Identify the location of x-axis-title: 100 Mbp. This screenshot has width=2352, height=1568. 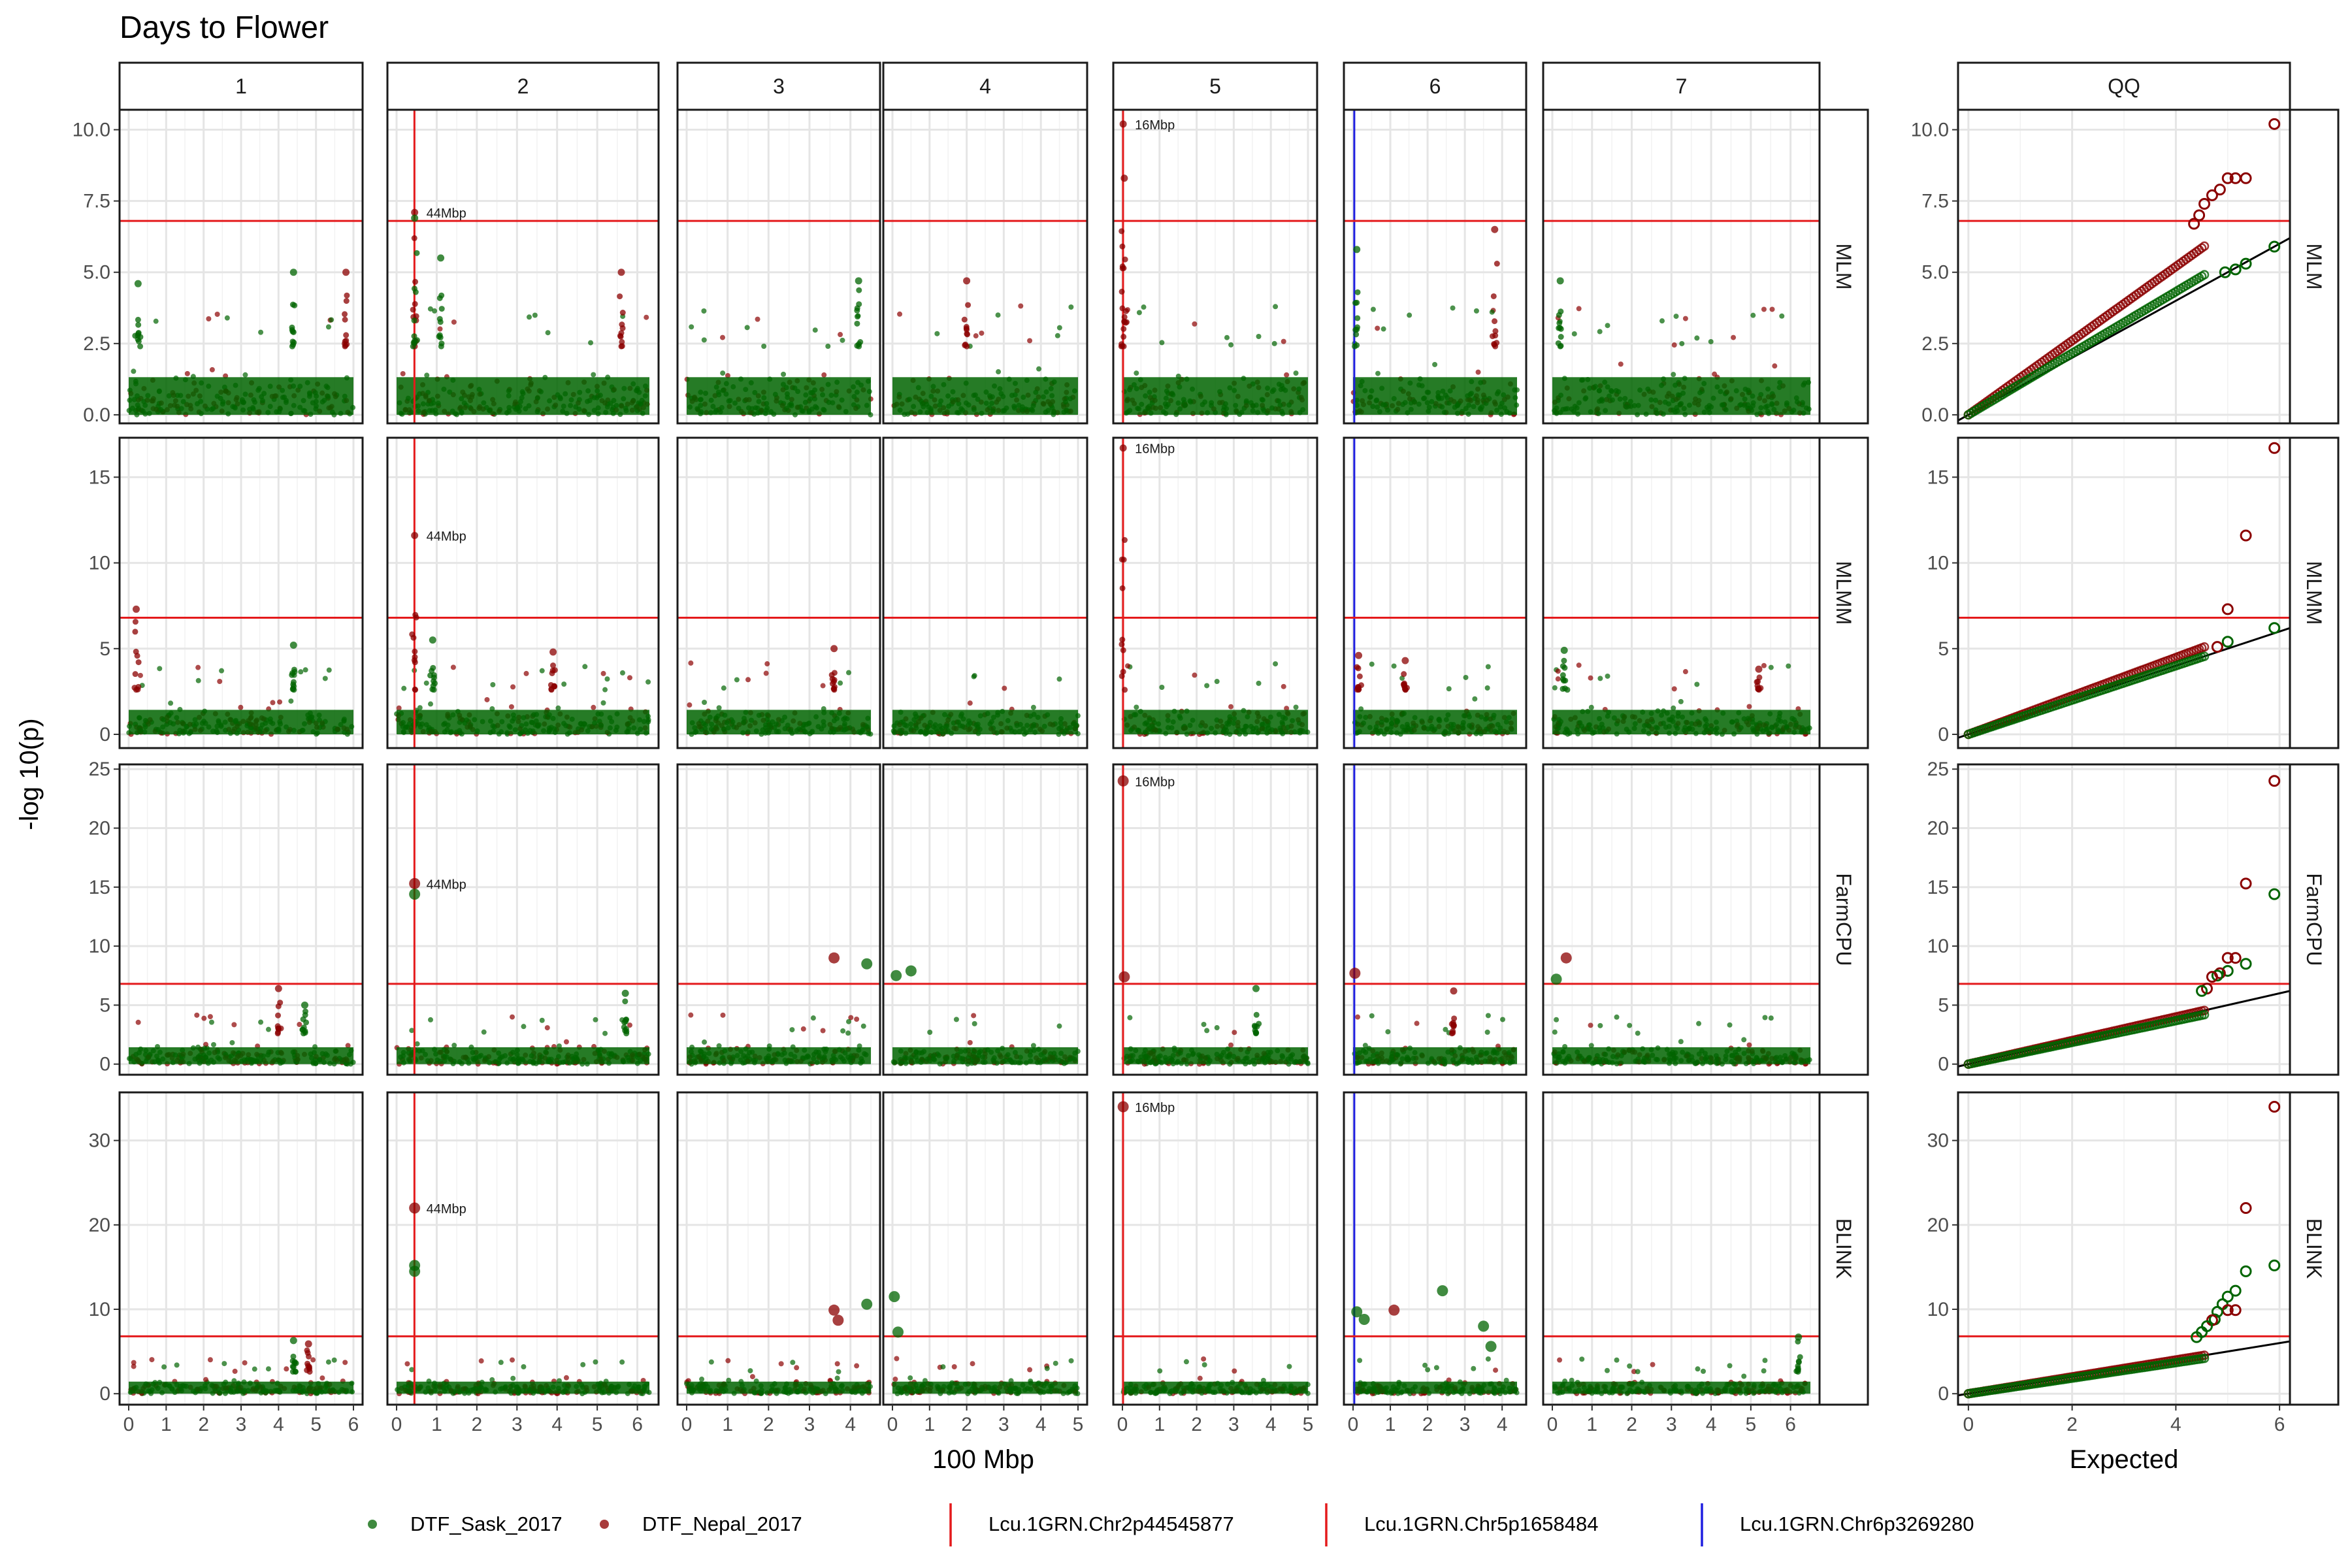
(983, 1459).